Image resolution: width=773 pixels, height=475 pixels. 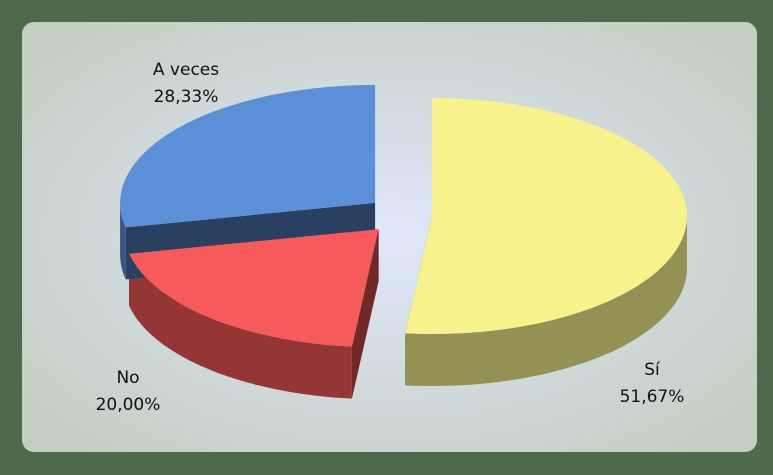 What do you see at coordinates (128, 405) in the screenshot?
I see `value-label: 20,00%` at bounding box center [128, 405].